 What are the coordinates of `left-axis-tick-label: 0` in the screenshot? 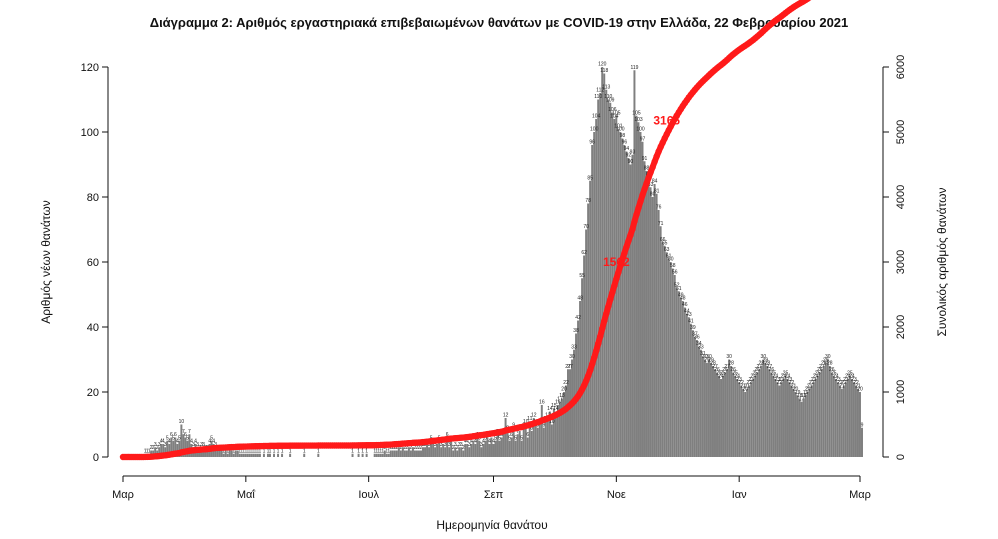 It's located at (96, 458).